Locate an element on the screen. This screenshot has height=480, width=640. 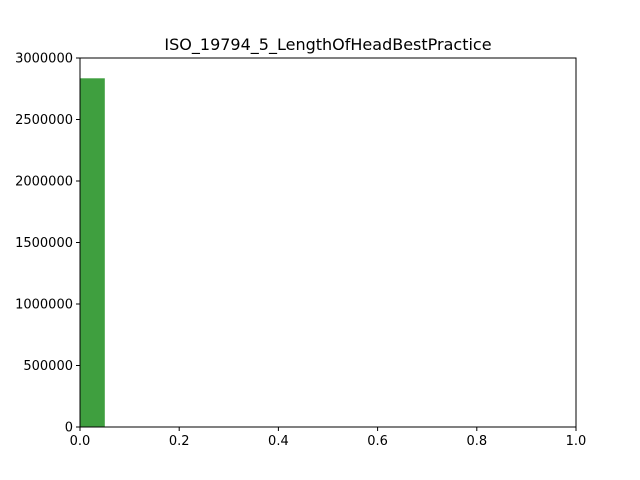
y-tick-label: 500000 is located at coordinates (48, 366).